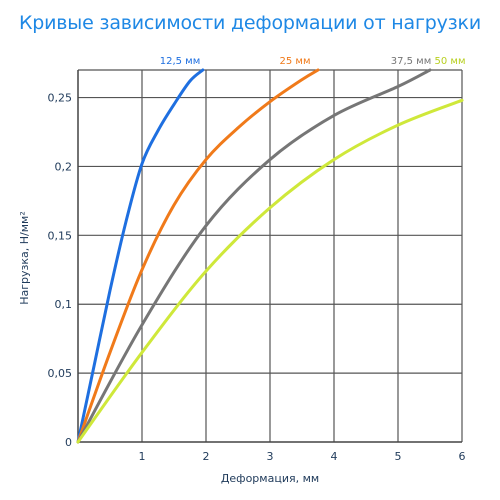 Image resolution: width=500 pixels, height=500 pixels. Describe the element at coordinates (295, 61) in the screenshot. I see `series-label: 25 мм` at that location.